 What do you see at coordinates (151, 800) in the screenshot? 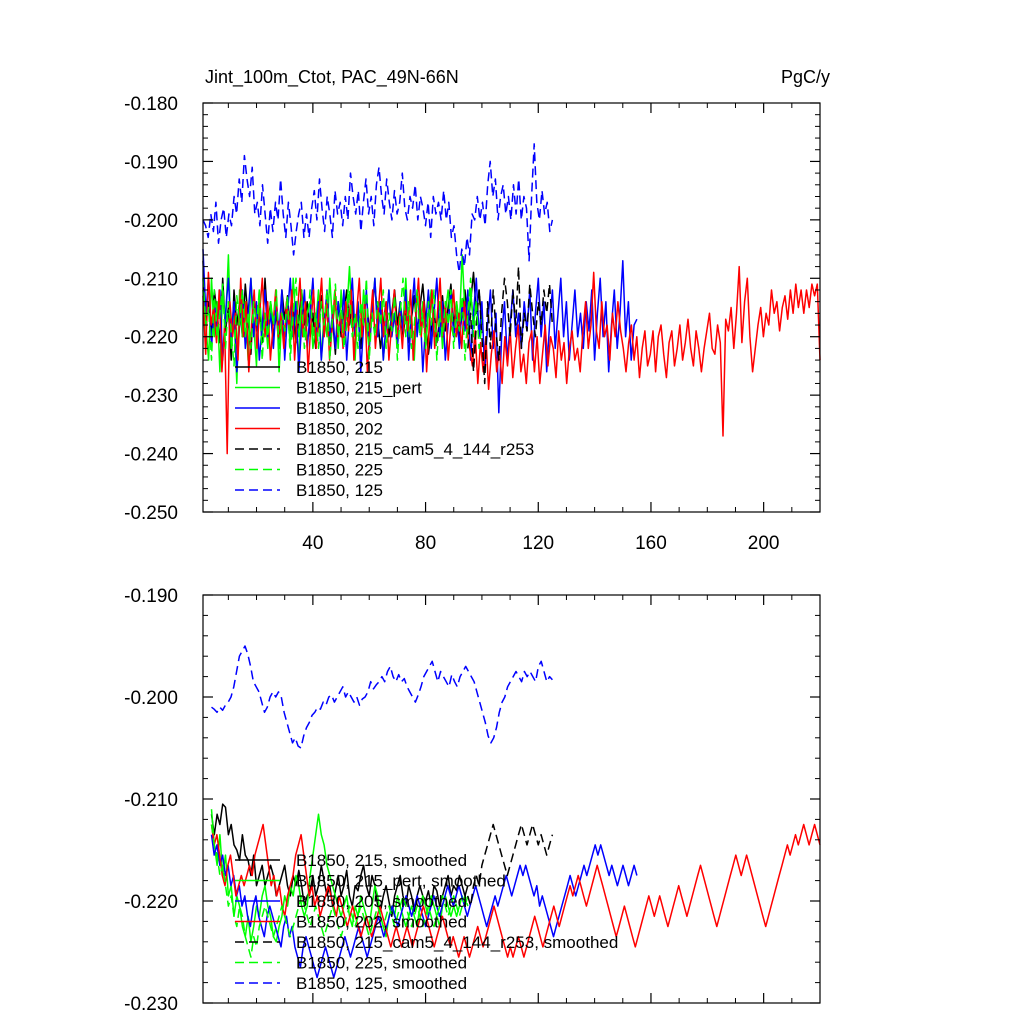
I see `bottom-y-tick-label: -0.210` at bounding box center [151, 800].